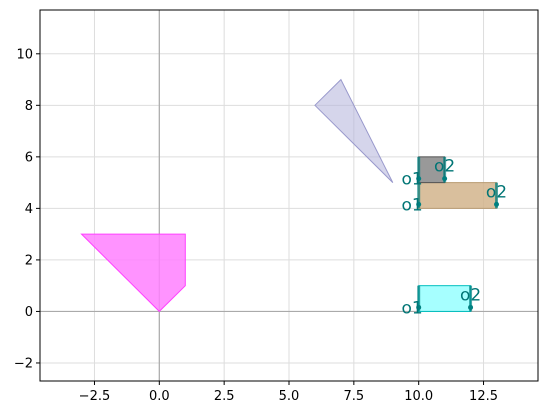  I want to click on y-tick-label: 6, so click(29, 157).